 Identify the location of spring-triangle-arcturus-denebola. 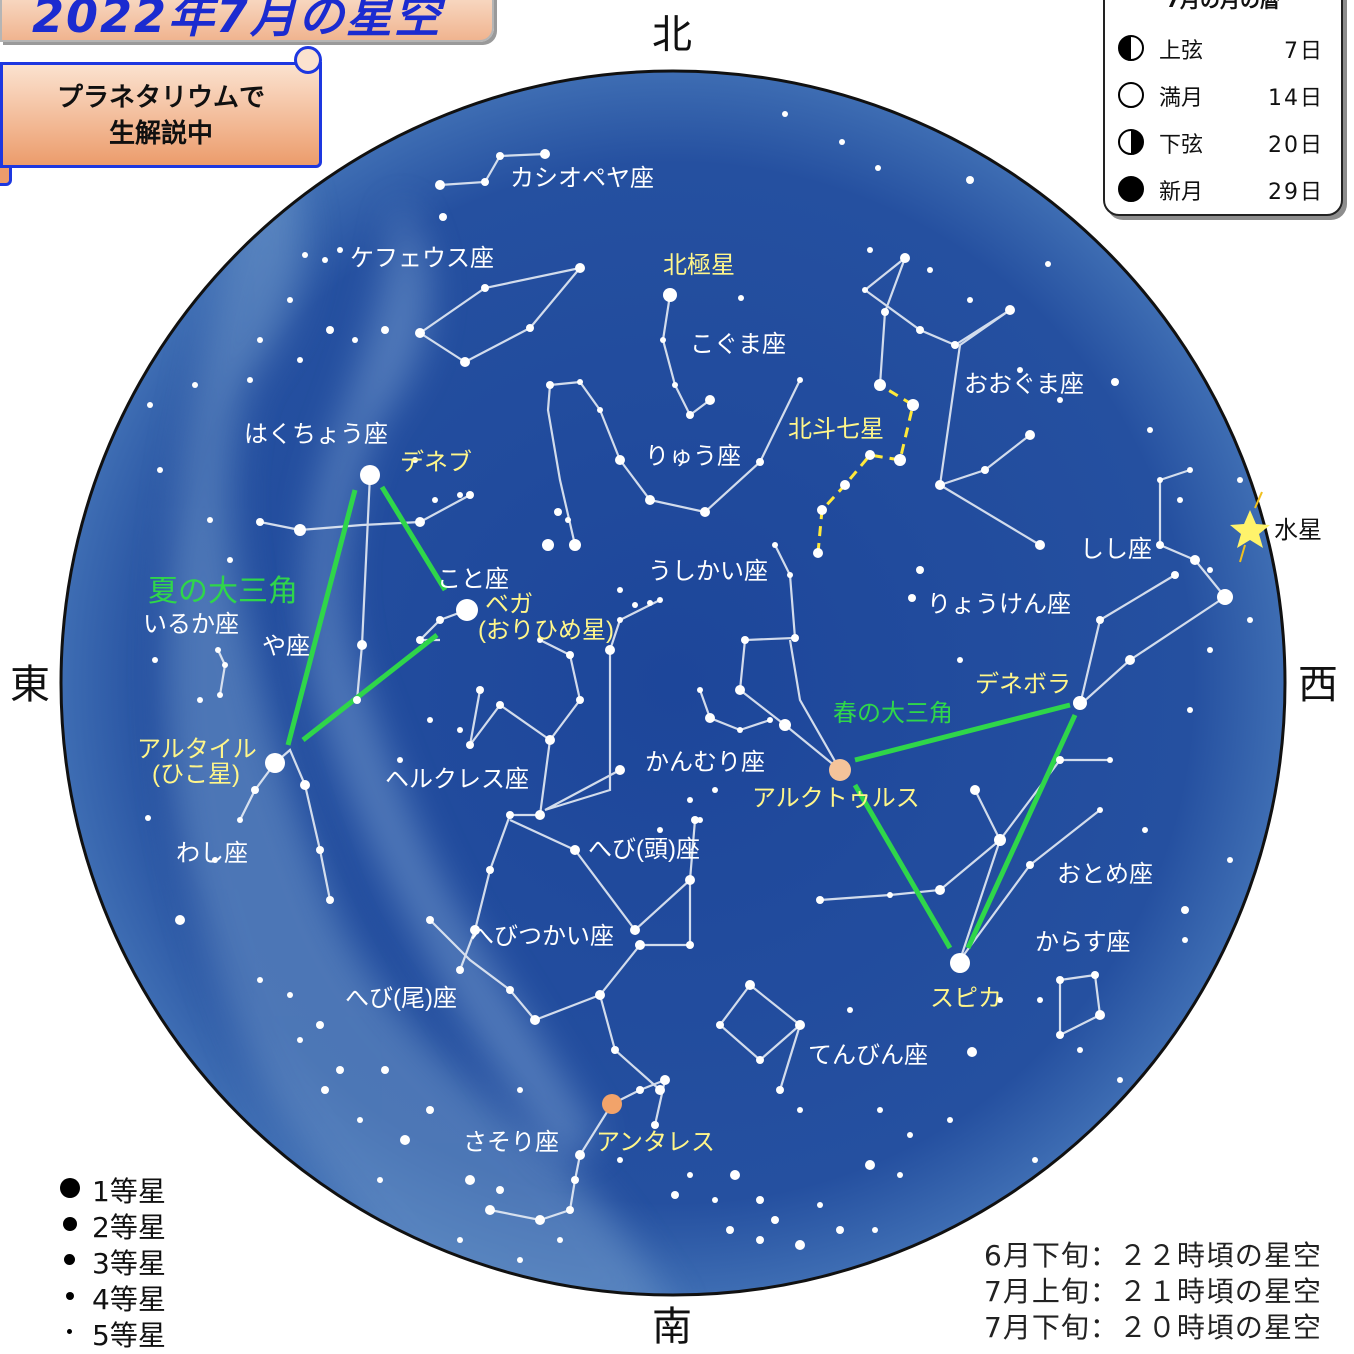
(962, 732).